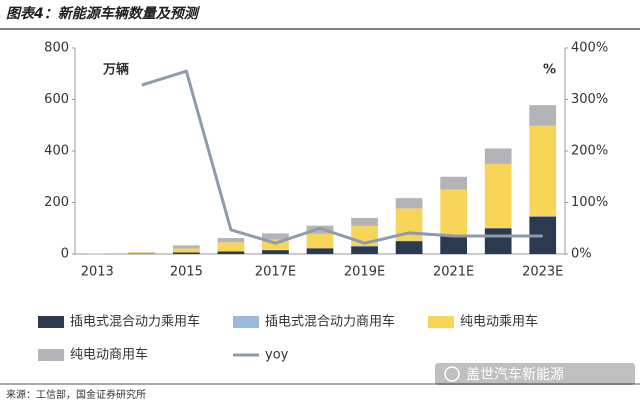 This screenshot has width=640, height=406. Describe the element at coordinates (275, 272) in the screenshot. I see `x-tick-label: 2017E` at that location.